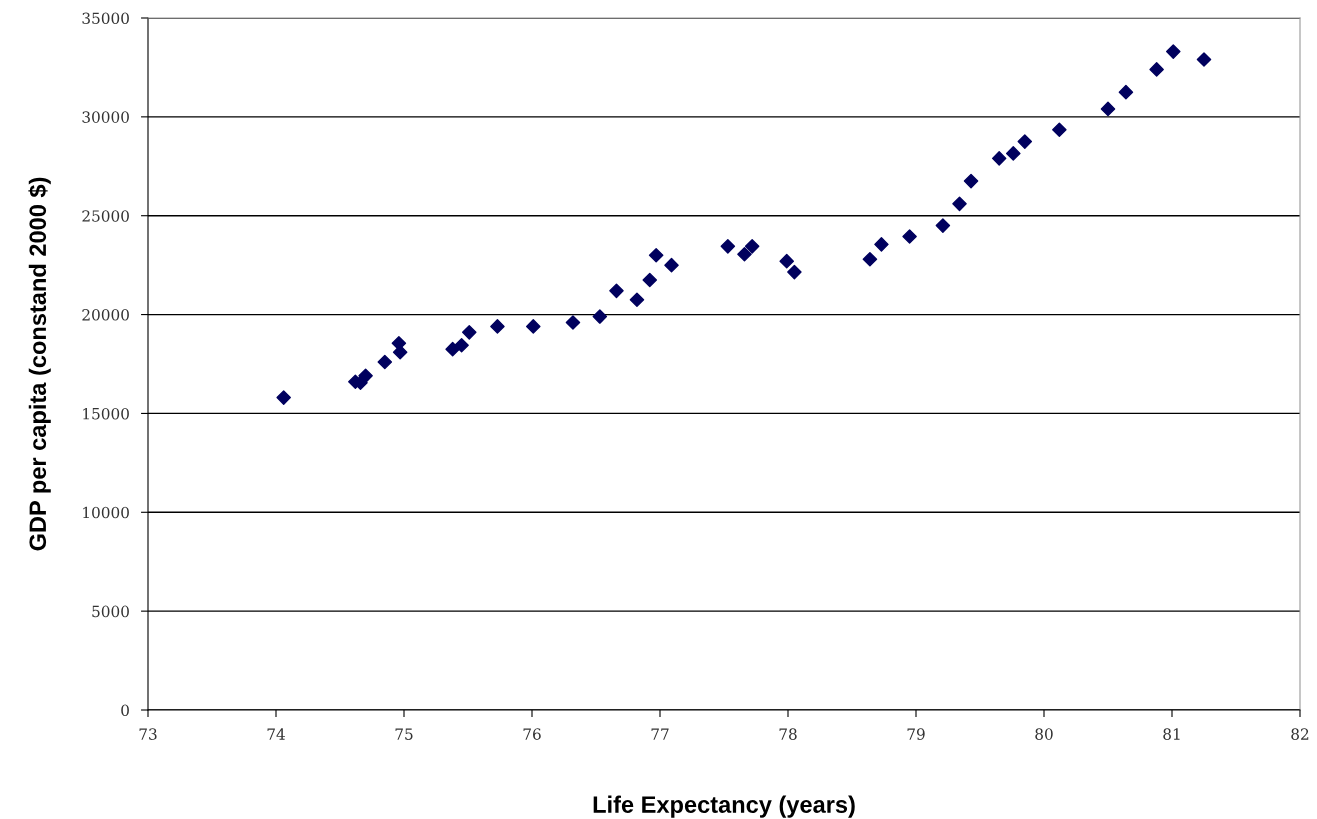 The height and width of the screenshot is (819, 1317). What do you see at coordinates (125, 710) in the screenshot?
I see `y-tick-label: 0` at bounding box center [125, 710].